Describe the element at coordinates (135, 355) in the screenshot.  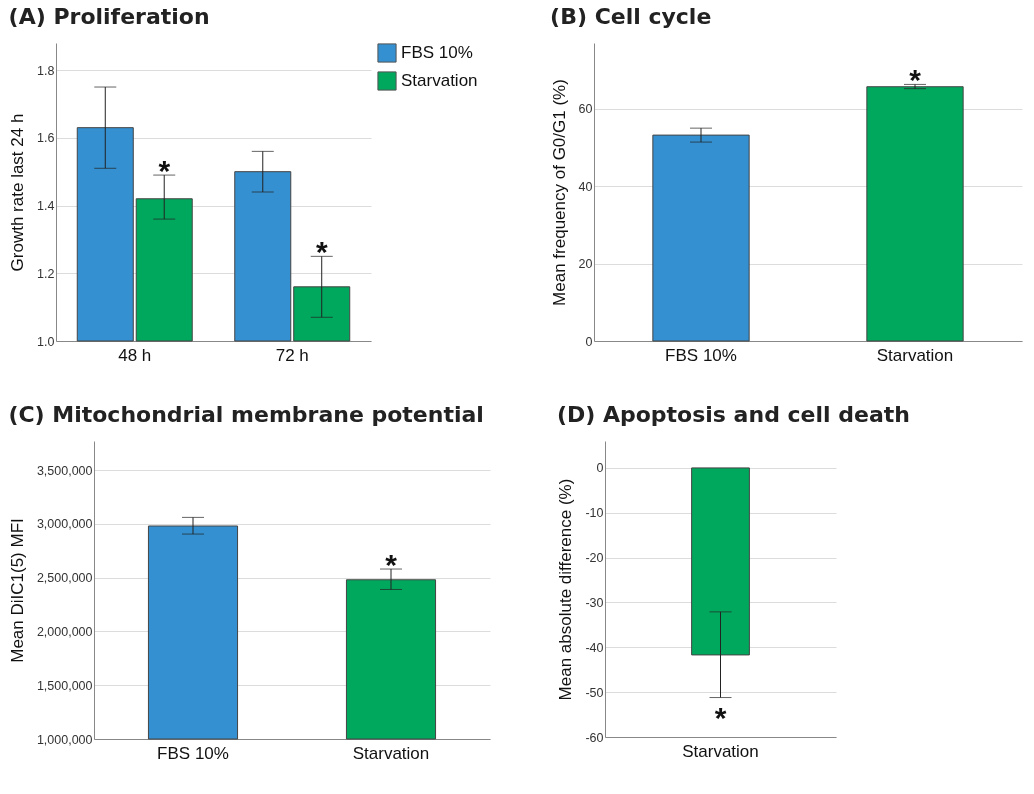
I see `x-tick-label: 48 h` at that location.